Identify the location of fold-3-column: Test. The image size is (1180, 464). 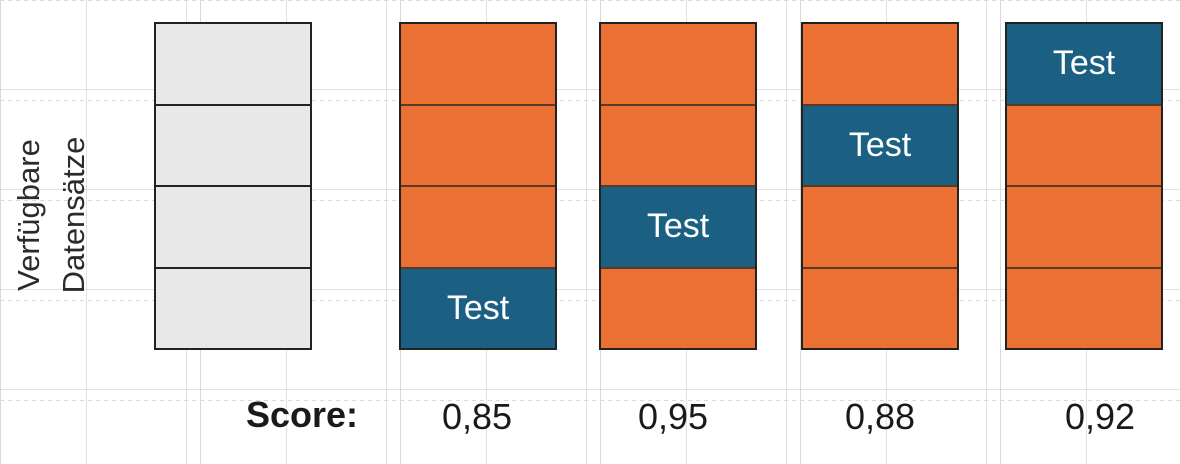
(880, 186).